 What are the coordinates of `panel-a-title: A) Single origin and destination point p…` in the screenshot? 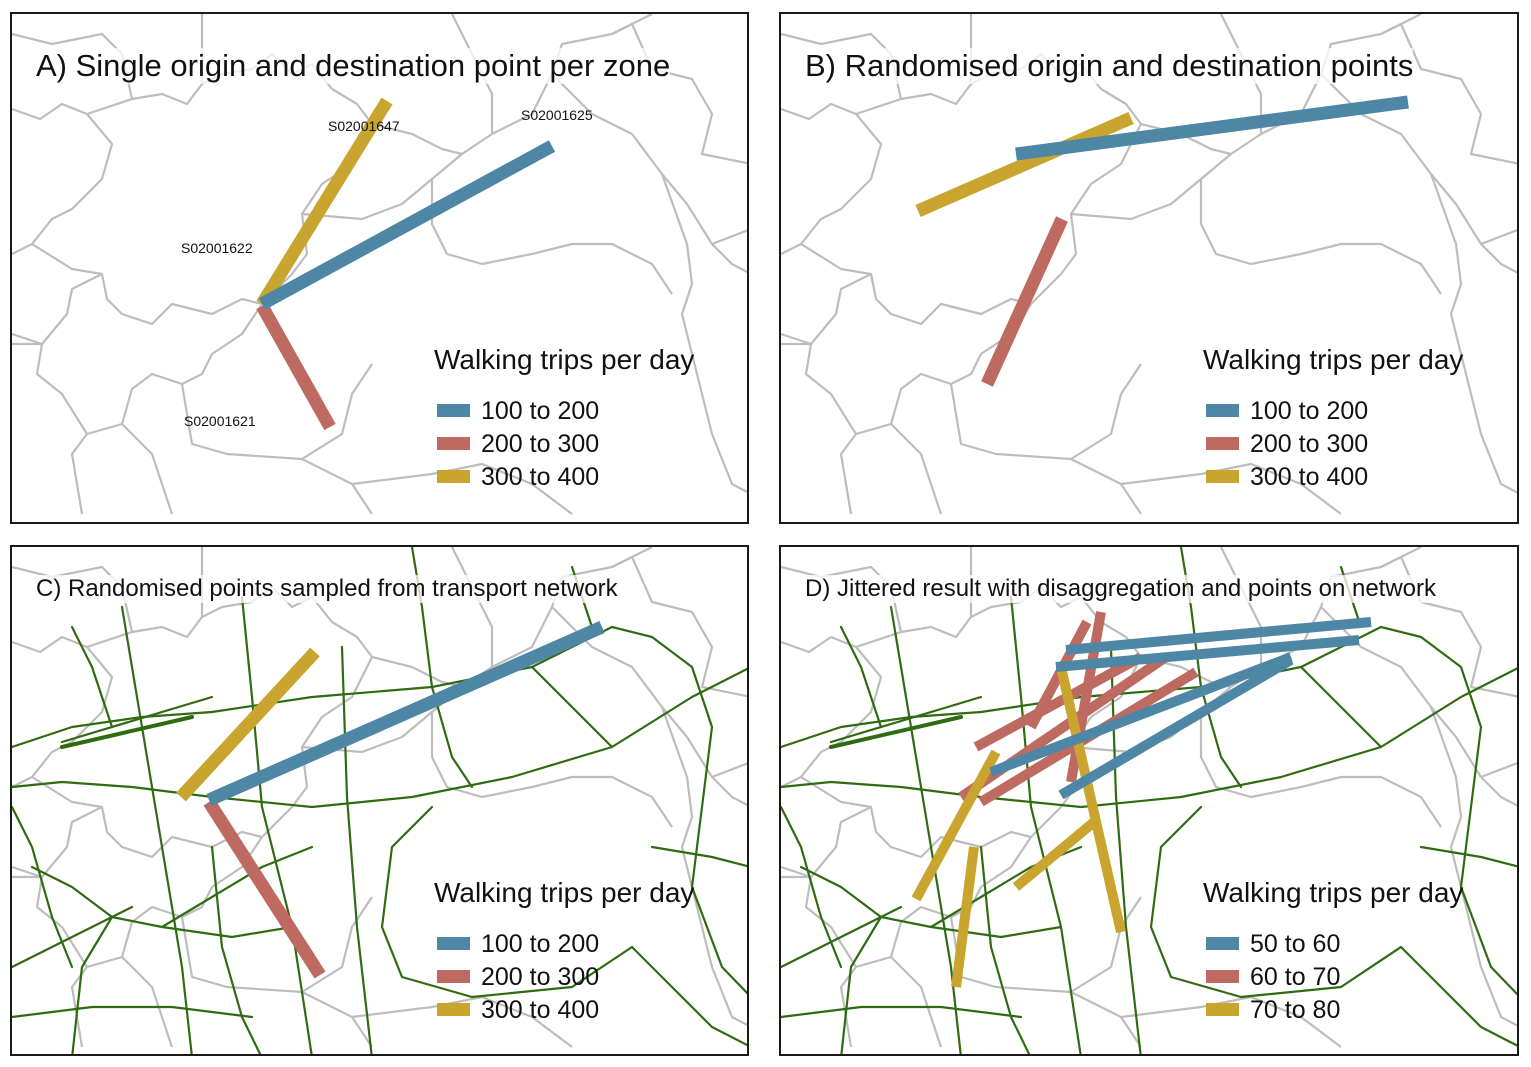 It's located at (353, 66).